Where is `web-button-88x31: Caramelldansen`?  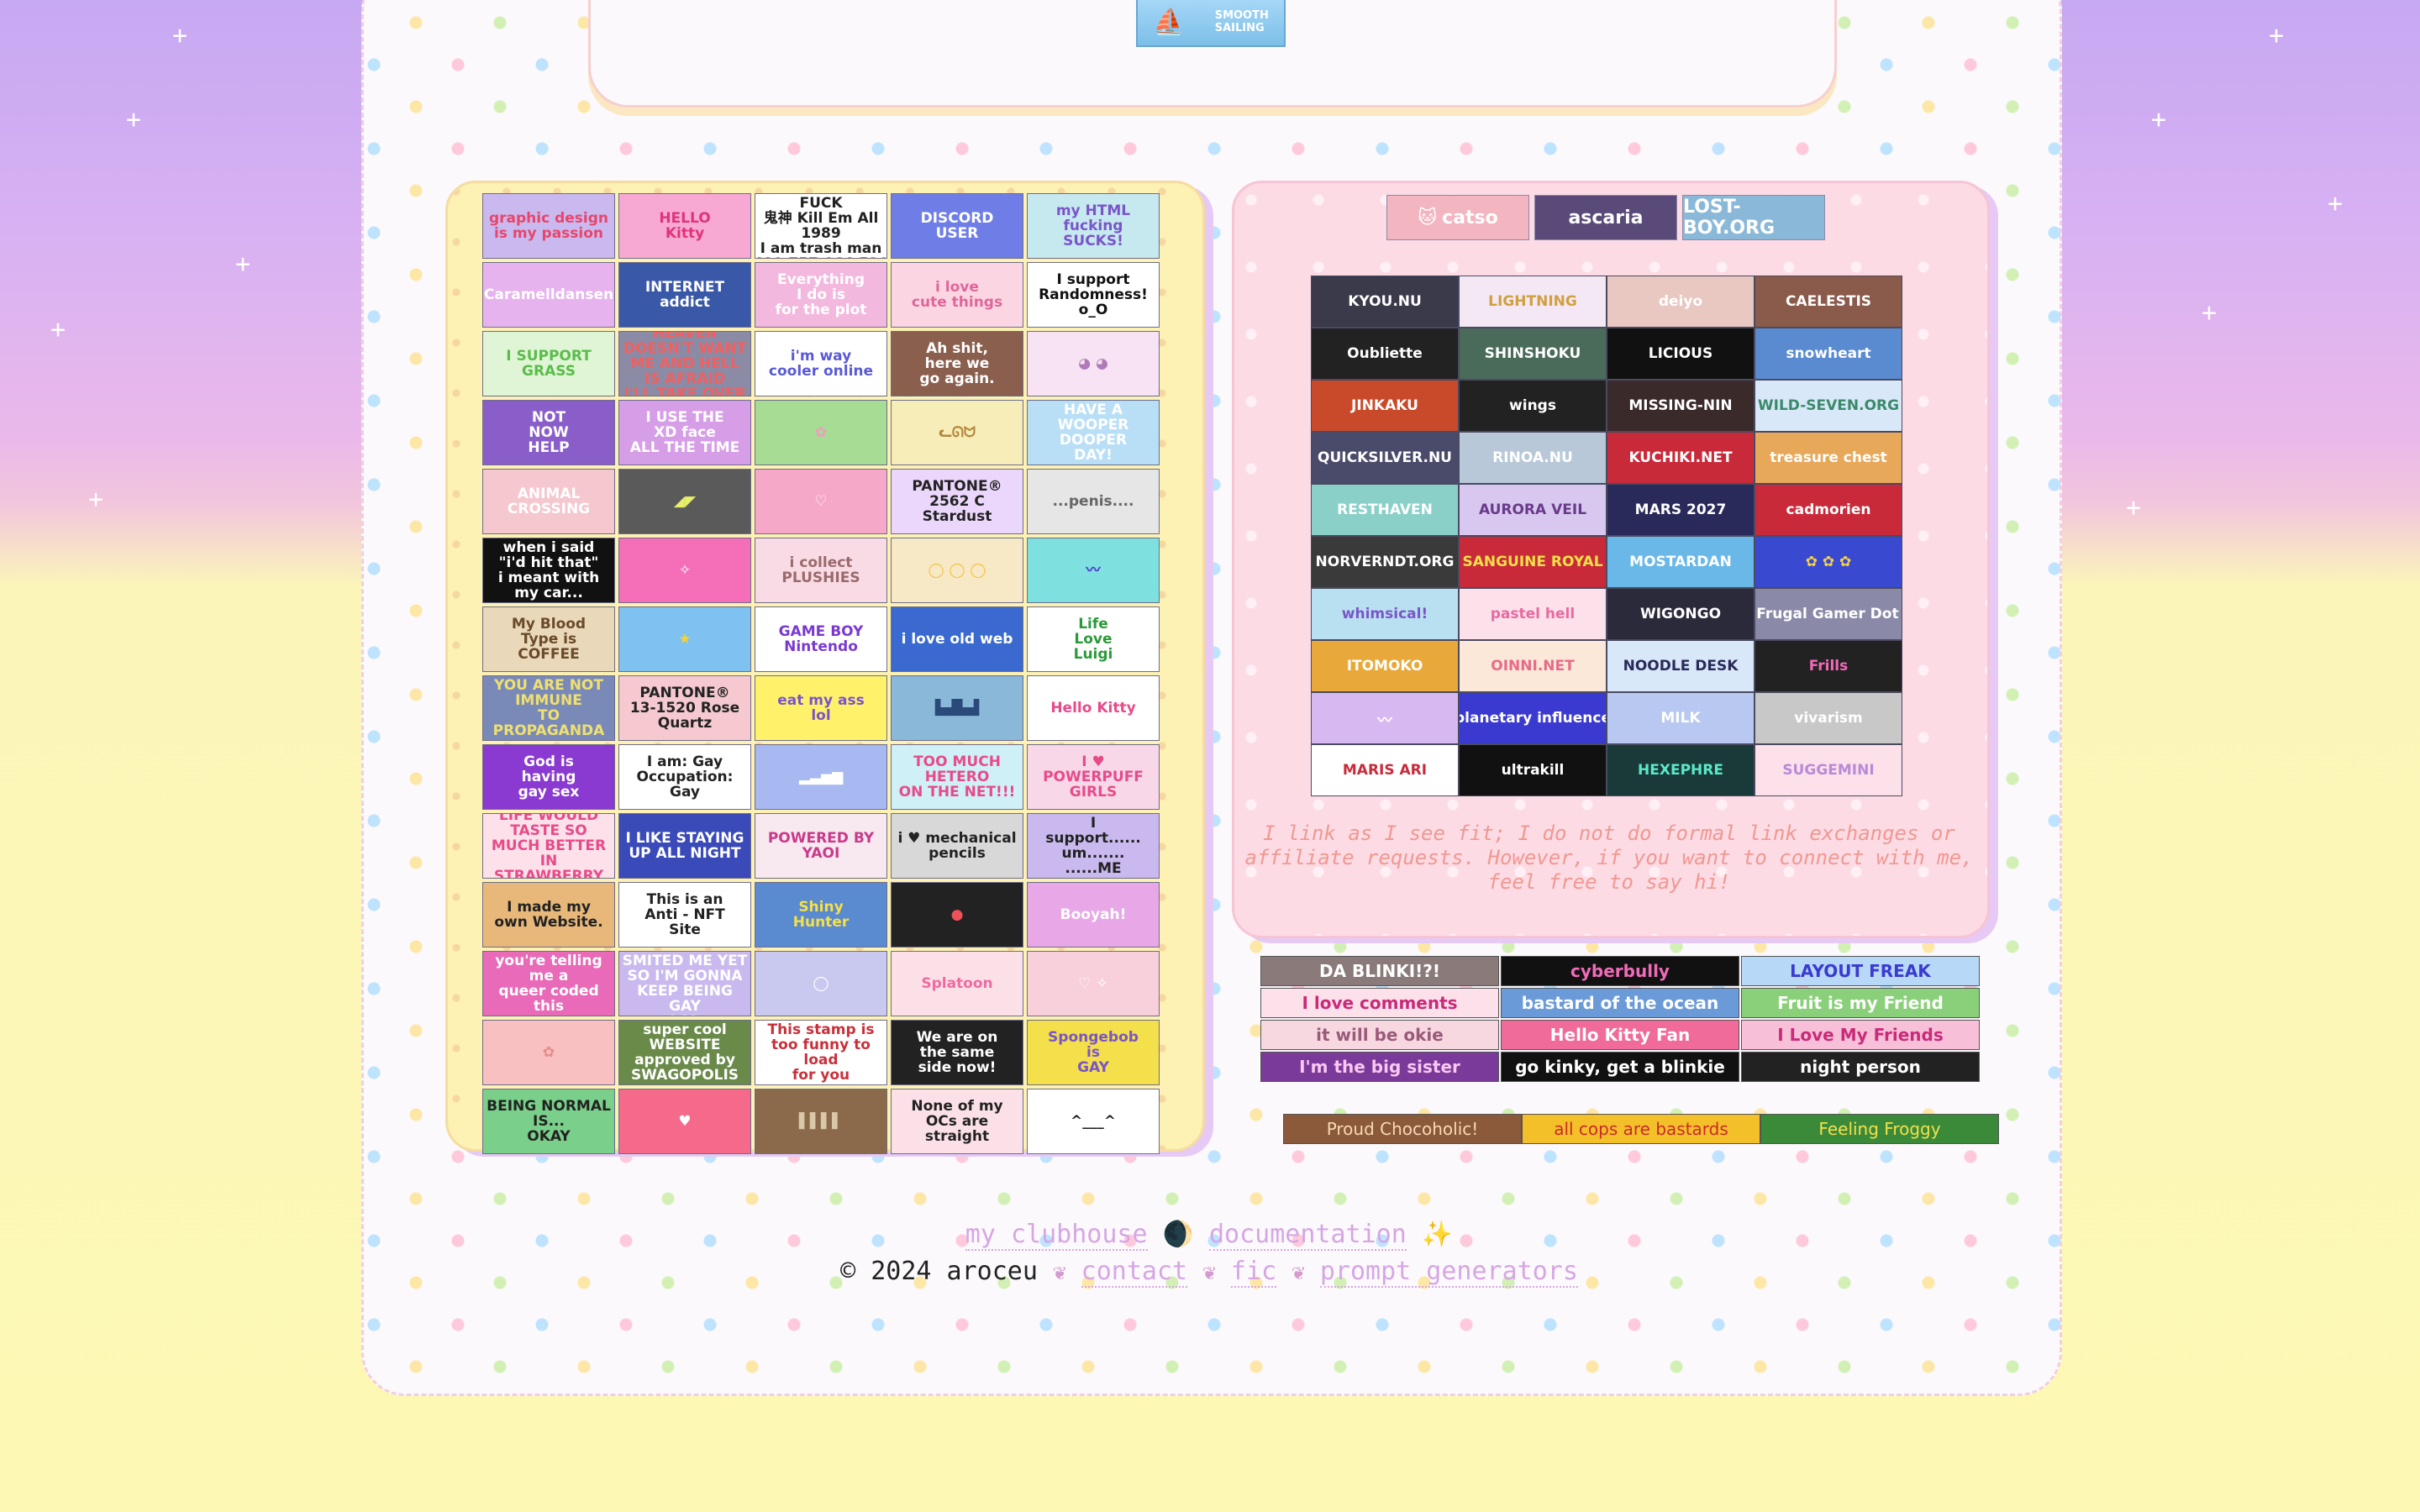
web-button-88x31: Caramelldansen is located at coordinates (548, 295).